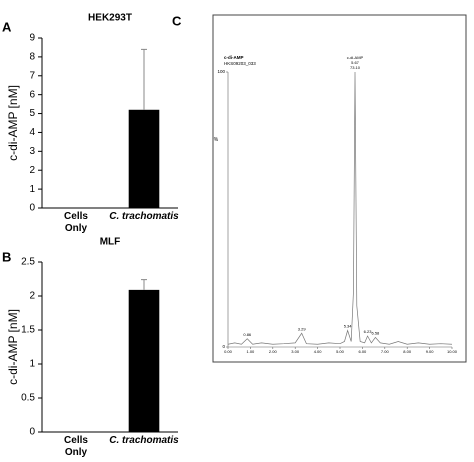 The image size is (474, 462). What do you see at coordinates (355, 57) in the screenshot?
I see `peak-label: c-di-AMP` at bounding box center [355, 57].